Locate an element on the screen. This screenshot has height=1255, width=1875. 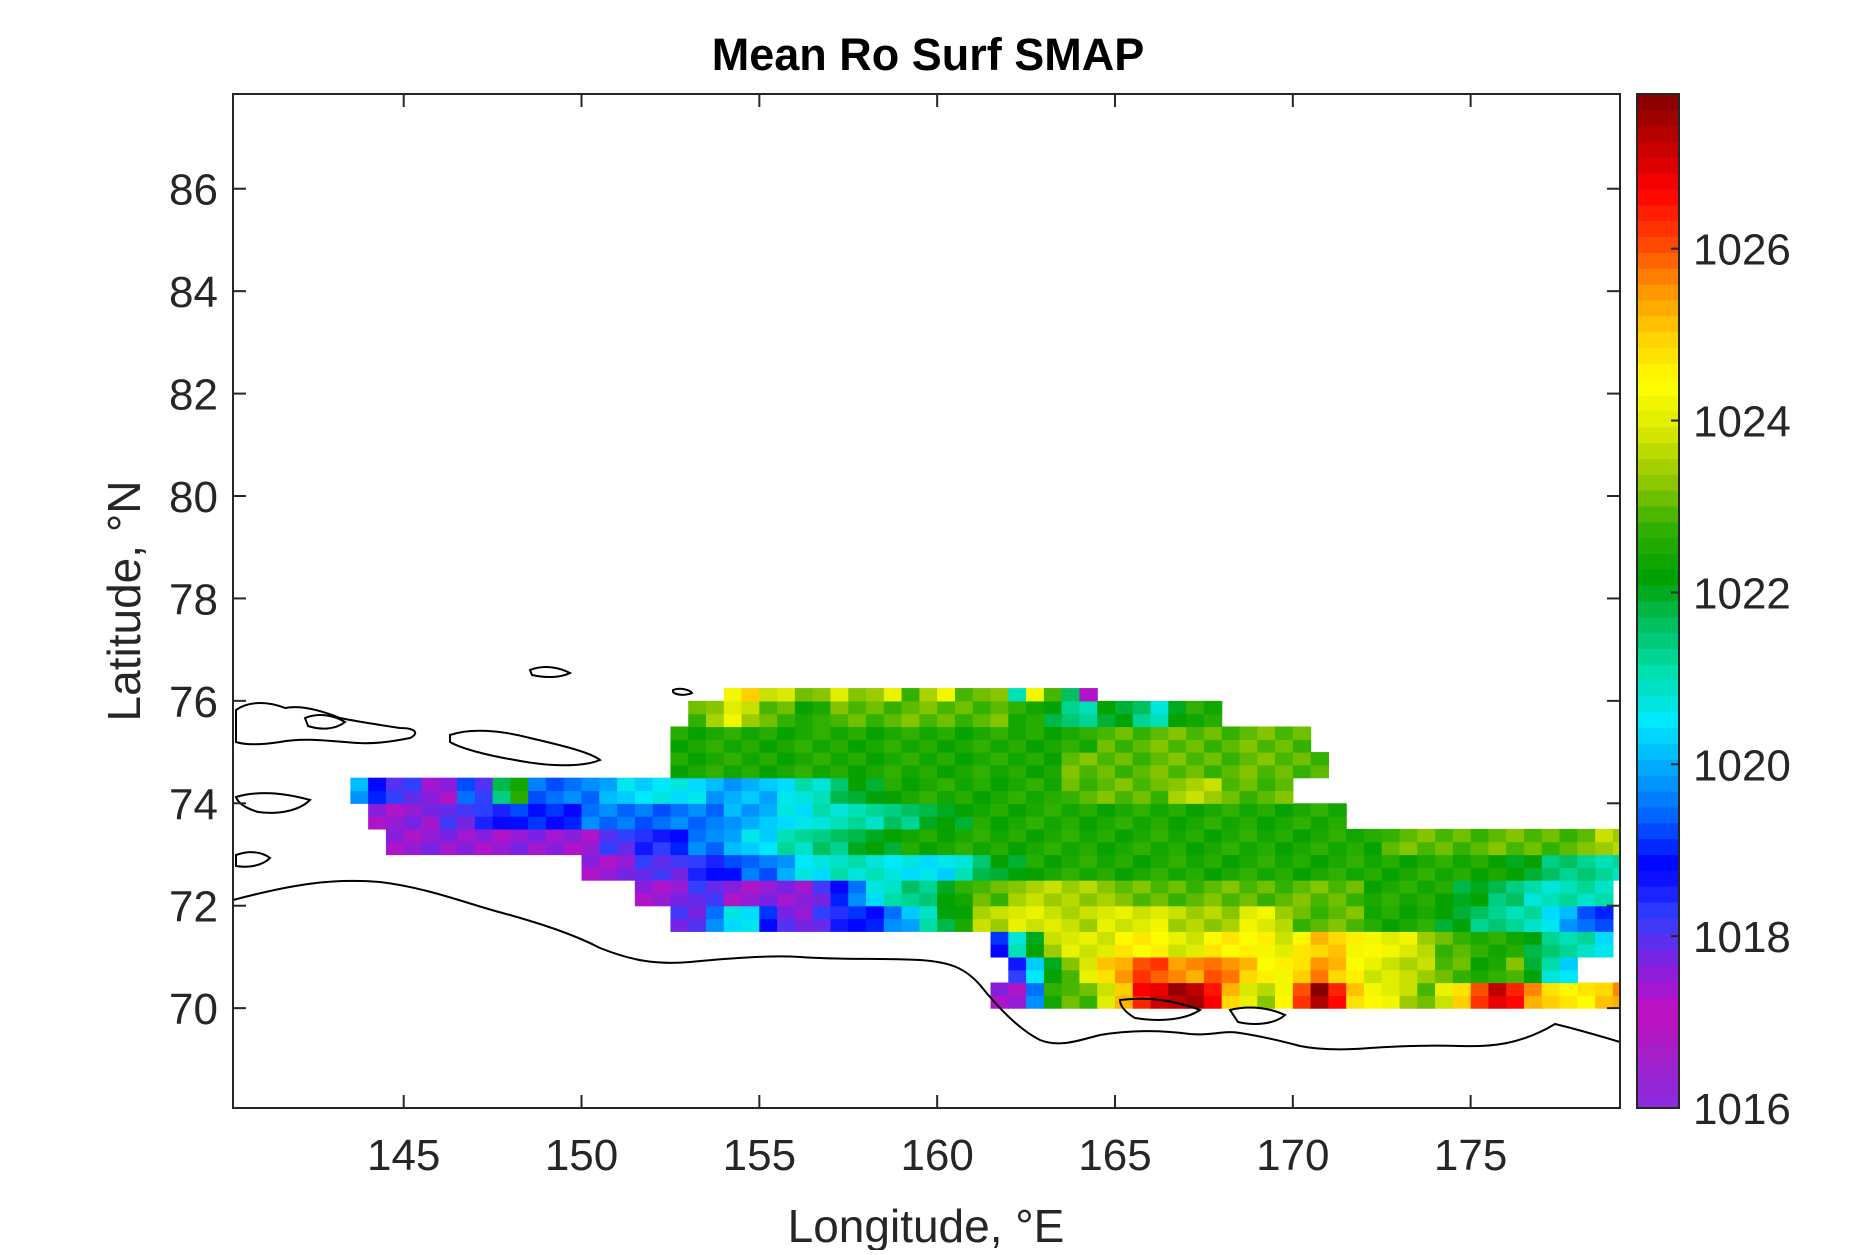
colorbar-tick-label: 1020 is located at coordinates (1742, 765).